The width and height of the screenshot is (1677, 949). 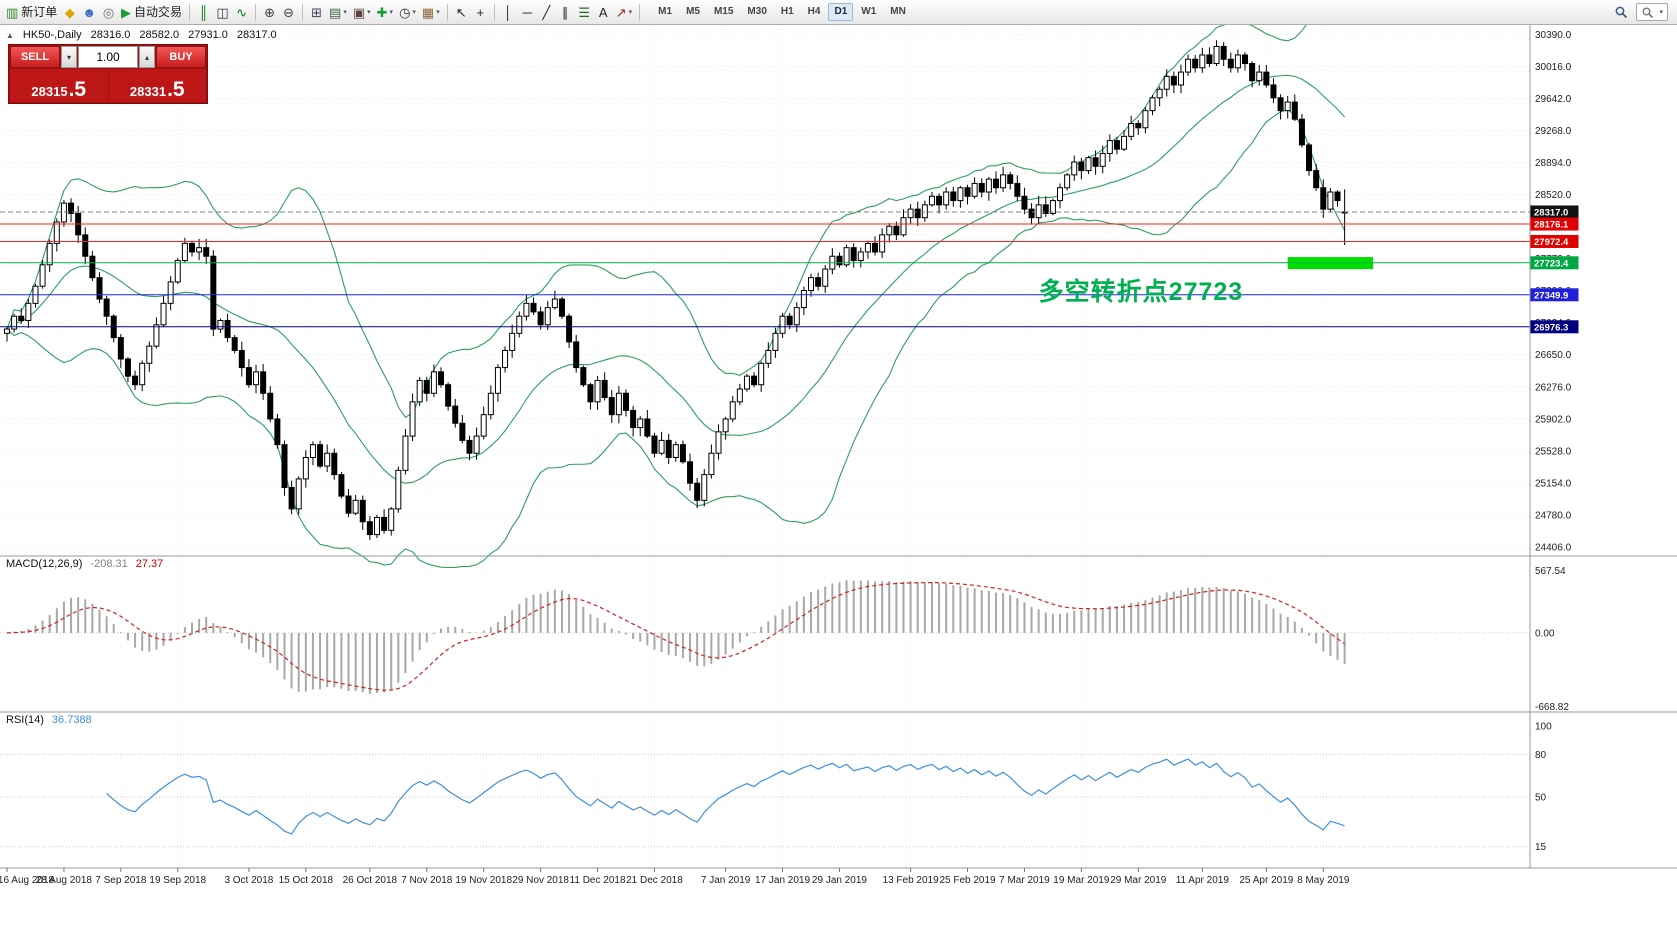 What do you see at coordinates (69, 57) in the screenshot?
I see `volume-decrease-button: ▾` at bounding box center [69, 57].